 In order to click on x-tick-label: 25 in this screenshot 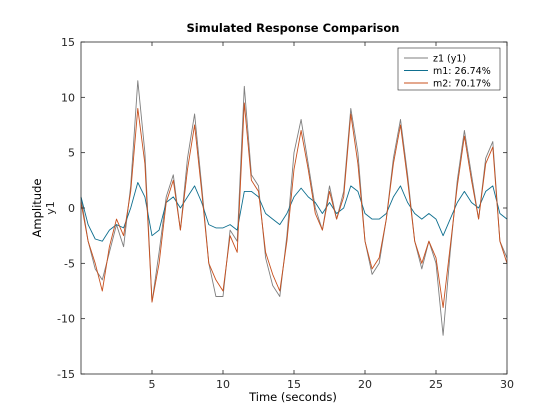, I will do `click(436, 384)`.